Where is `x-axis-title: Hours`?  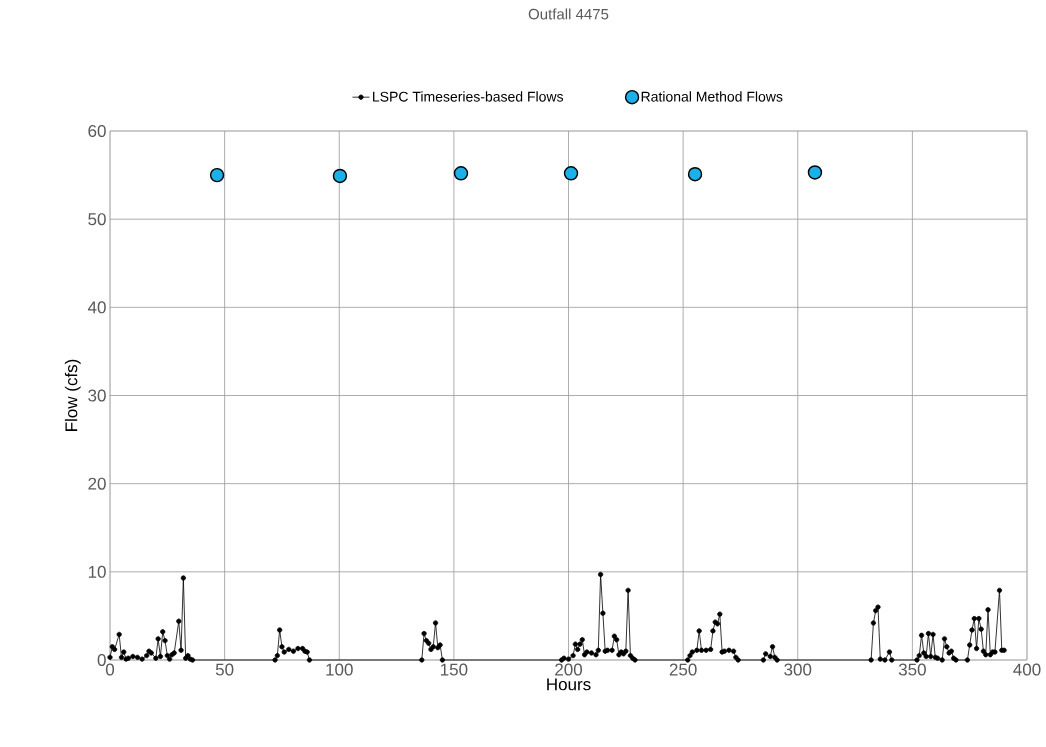
x-axis-title: Hours is located at coordinates (569, 684).